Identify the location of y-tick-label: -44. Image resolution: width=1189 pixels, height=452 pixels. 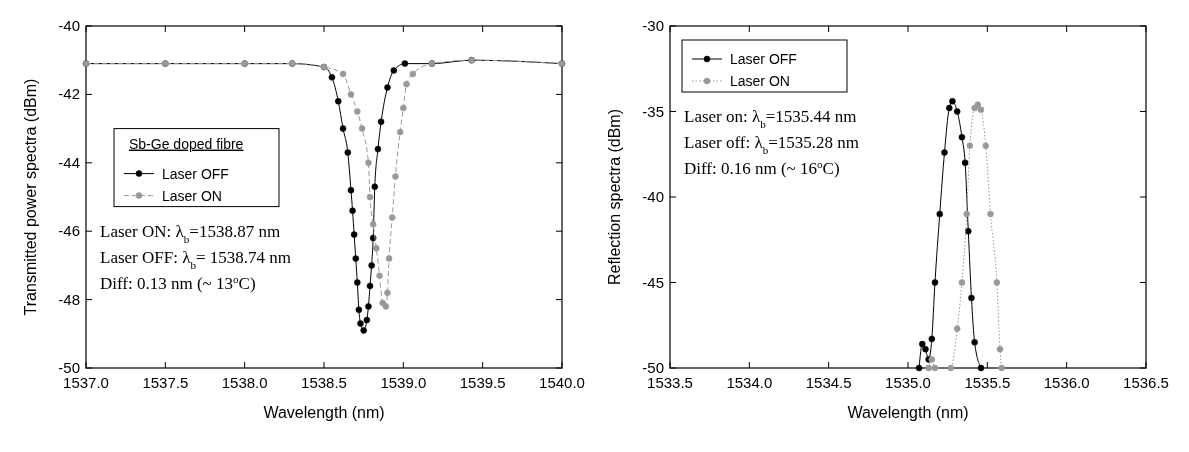
(69, 162).